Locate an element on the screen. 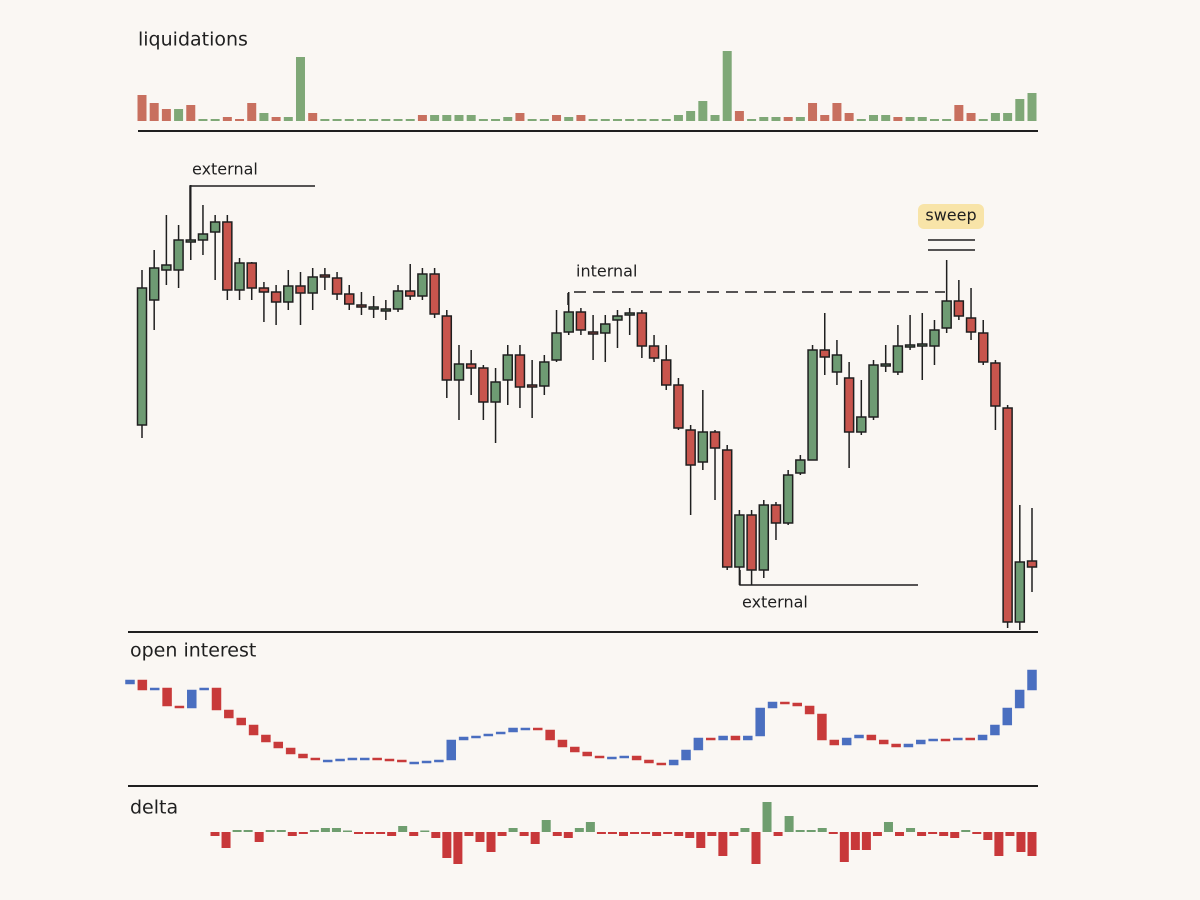 This screenshot has height=900, width=1200. highlight is located at coordinates (951, 216).